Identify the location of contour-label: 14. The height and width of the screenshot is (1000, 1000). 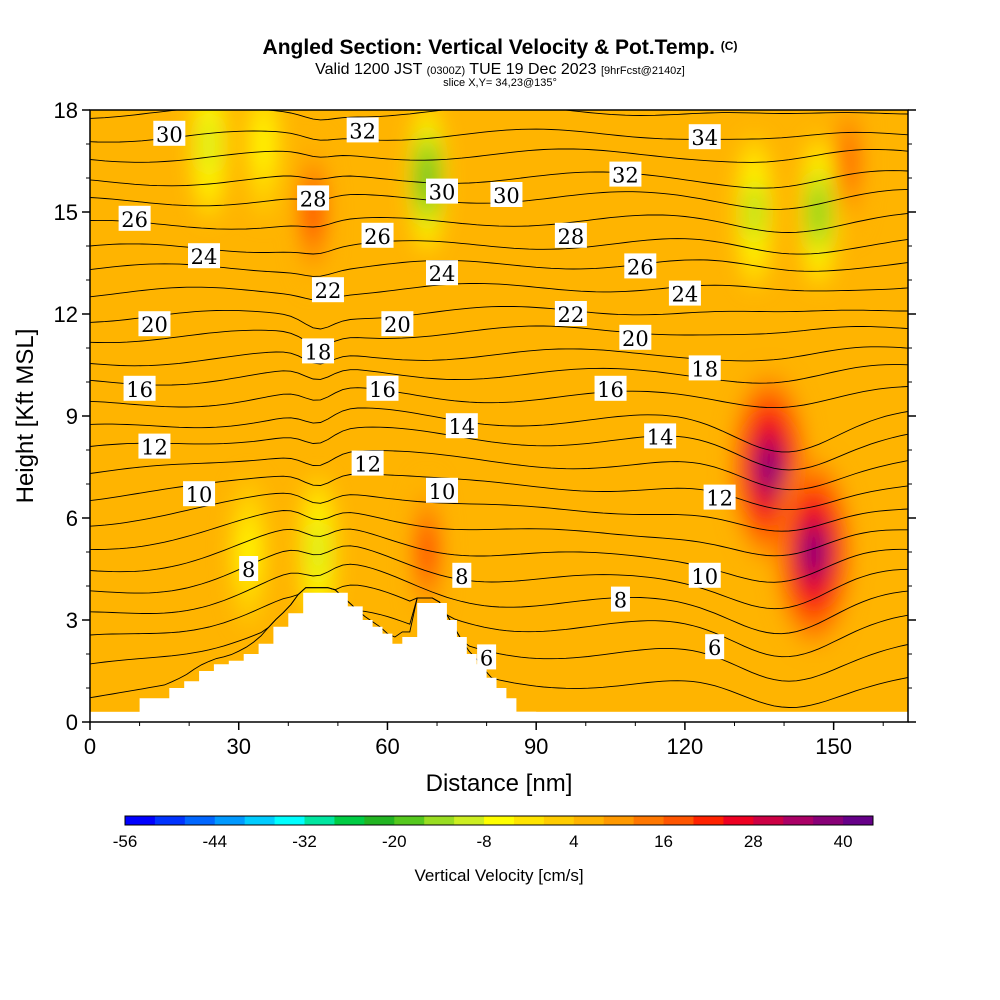
(461, 426).